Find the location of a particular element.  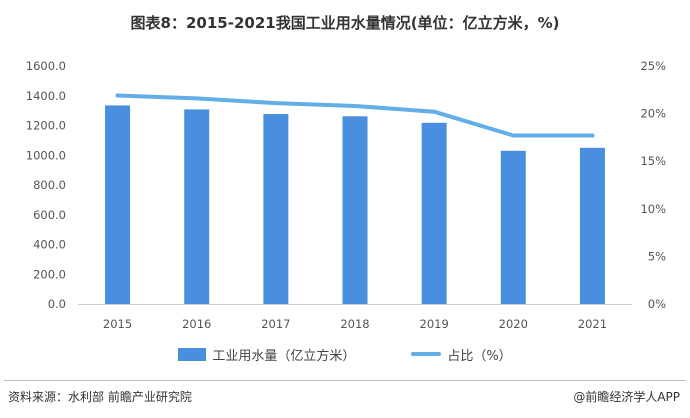

legend-bar-label: 工业用水量（亿立方米） is located at coordinates (284, 356).